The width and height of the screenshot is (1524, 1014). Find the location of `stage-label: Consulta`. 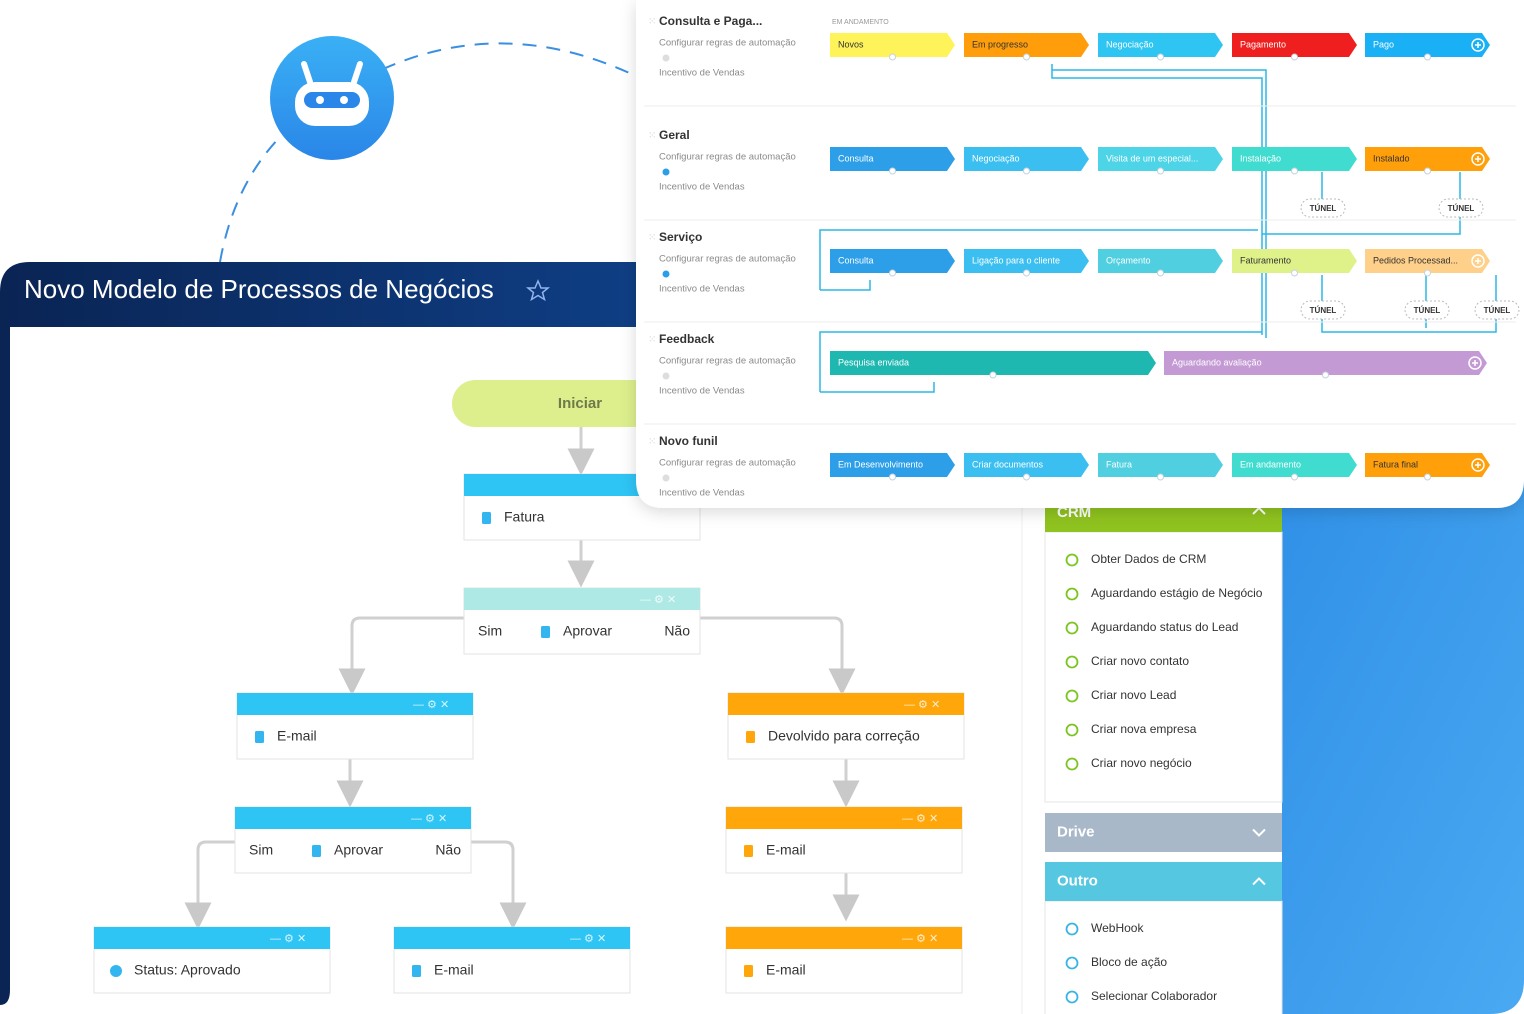

stage-label: Consulta is located at coordinates (856, 158).